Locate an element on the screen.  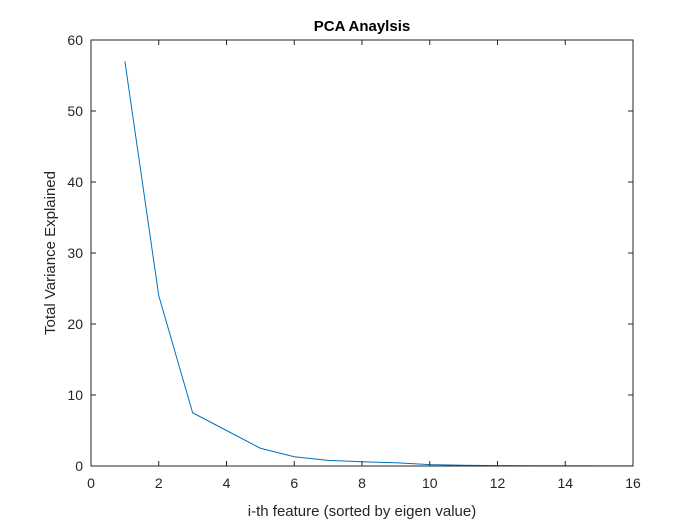
x-tick-label: 8 is located at coordinates (362, 483).